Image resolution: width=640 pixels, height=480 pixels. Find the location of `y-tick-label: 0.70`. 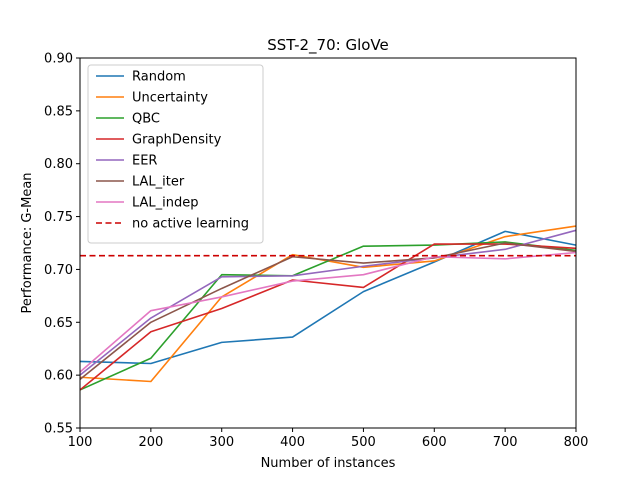

y-tick-label: 0.70 is located at coordinates (58, 270).